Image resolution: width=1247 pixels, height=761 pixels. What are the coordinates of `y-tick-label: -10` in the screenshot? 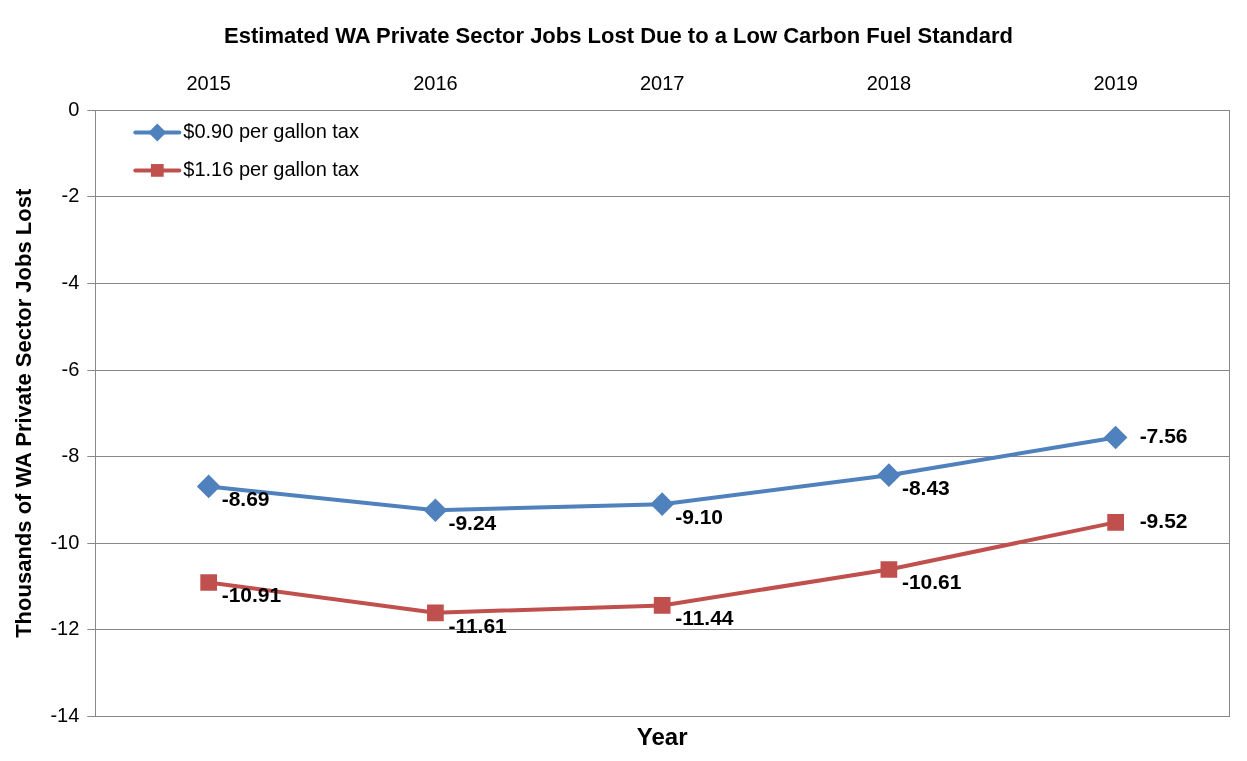 It's located at (65, 541).